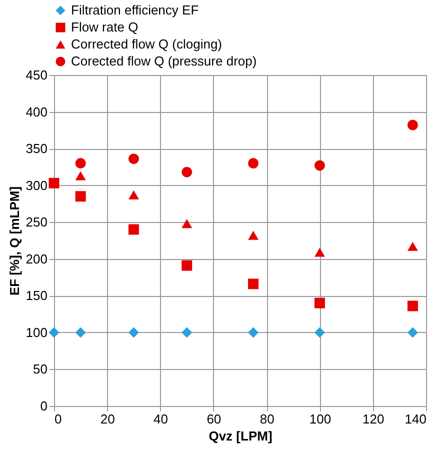 This screenshot has height=449, width=441. What do you see at coordinates (373, 419) in the screenshot?
I see `x-tick-label: 120` at bounding box center [373, 419].